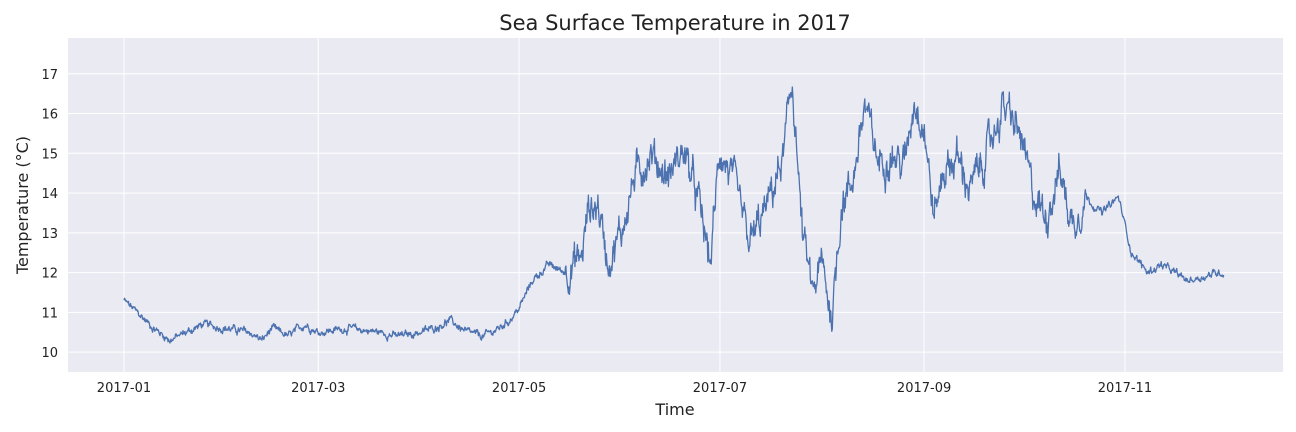 The height and width of the screenshot is (432, 1296). What do you see at coordinates (49, 194) in the screenshot?
I see `y-tick-label: 14` at bounding box center [49, 194].